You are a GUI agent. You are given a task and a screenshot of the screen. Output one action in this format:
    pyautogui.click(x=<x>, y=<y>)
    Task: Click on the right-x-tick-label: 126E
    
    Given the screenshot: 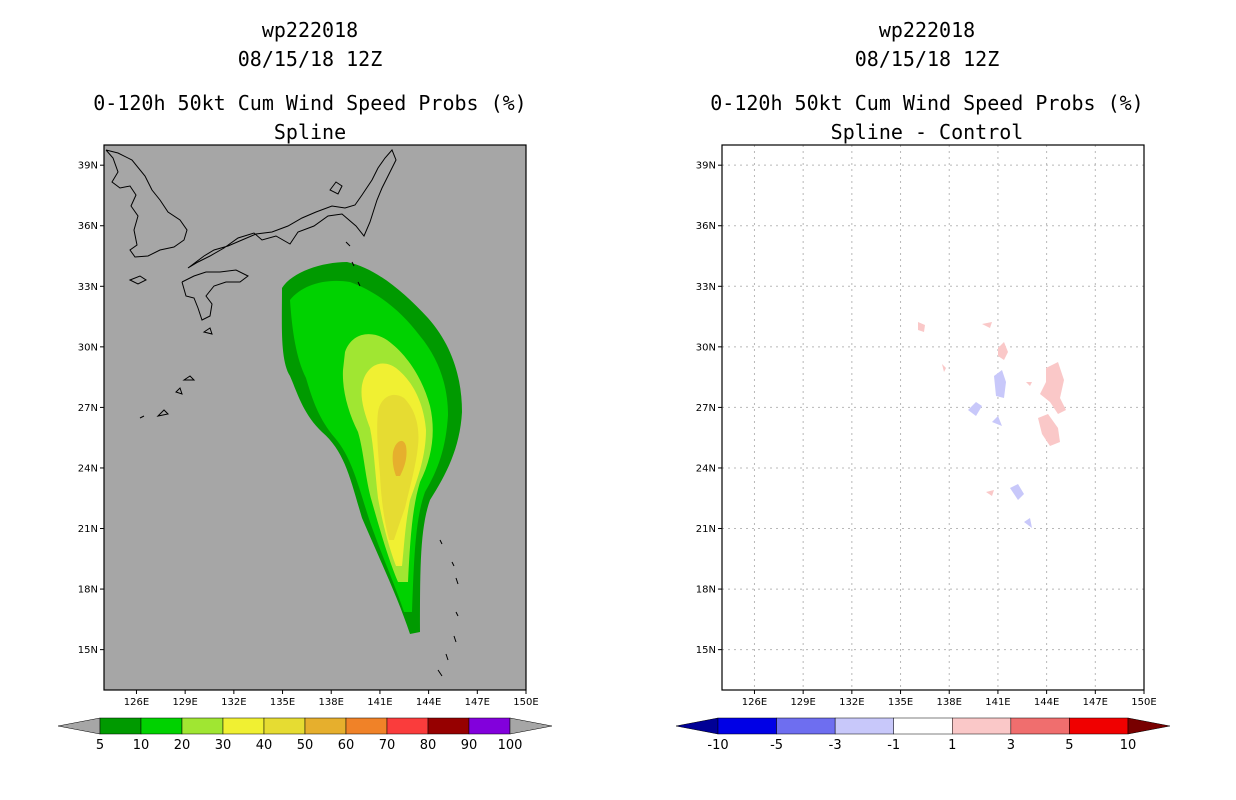 What is the action you would take?
    pyautogui.click(x=754, y=702)
    